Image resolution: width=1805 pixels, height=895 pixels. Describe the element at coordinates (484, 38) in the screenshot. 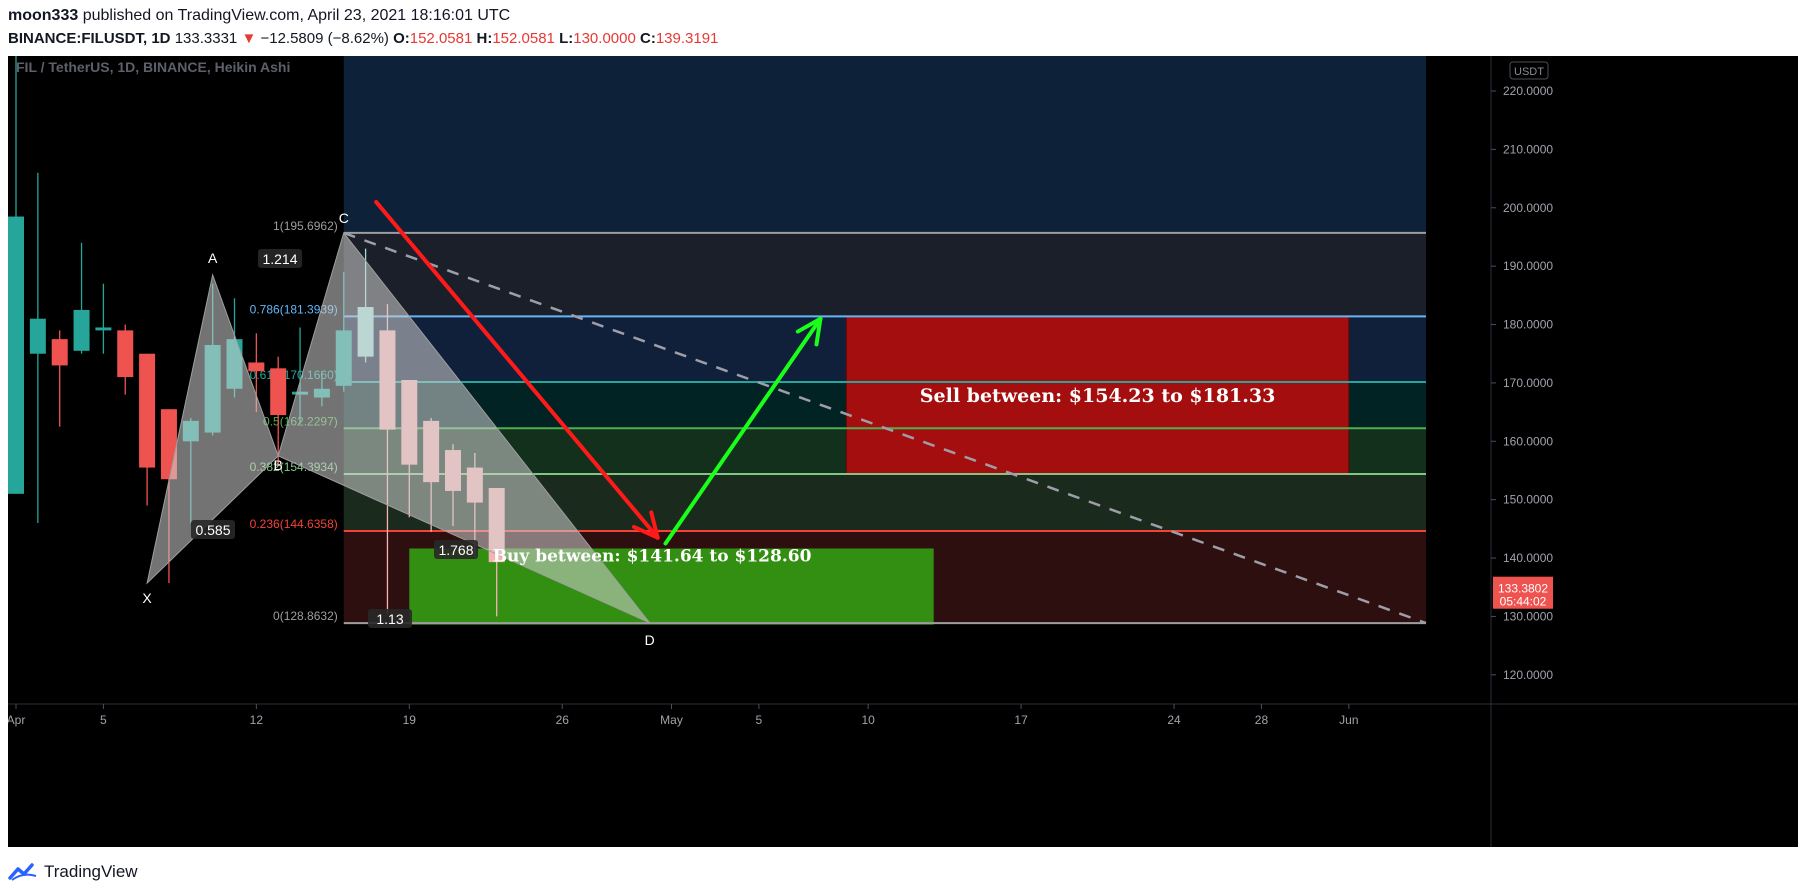

I see `high-label: H:` at that location.